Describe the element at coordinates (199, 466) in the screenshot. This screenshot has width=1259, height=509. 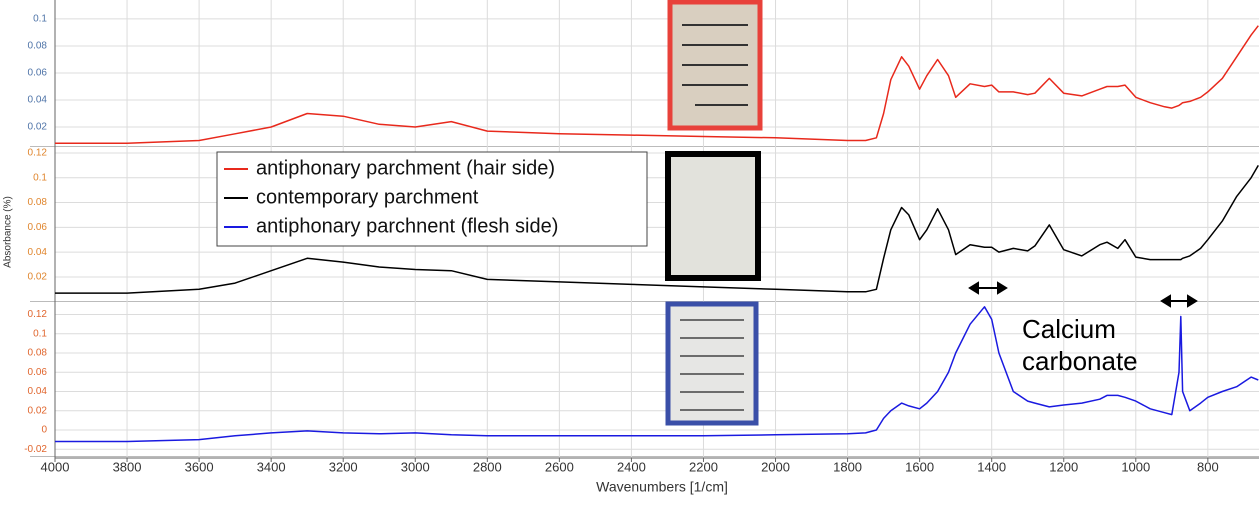
I see `x-tick-label: 3600` at that location.